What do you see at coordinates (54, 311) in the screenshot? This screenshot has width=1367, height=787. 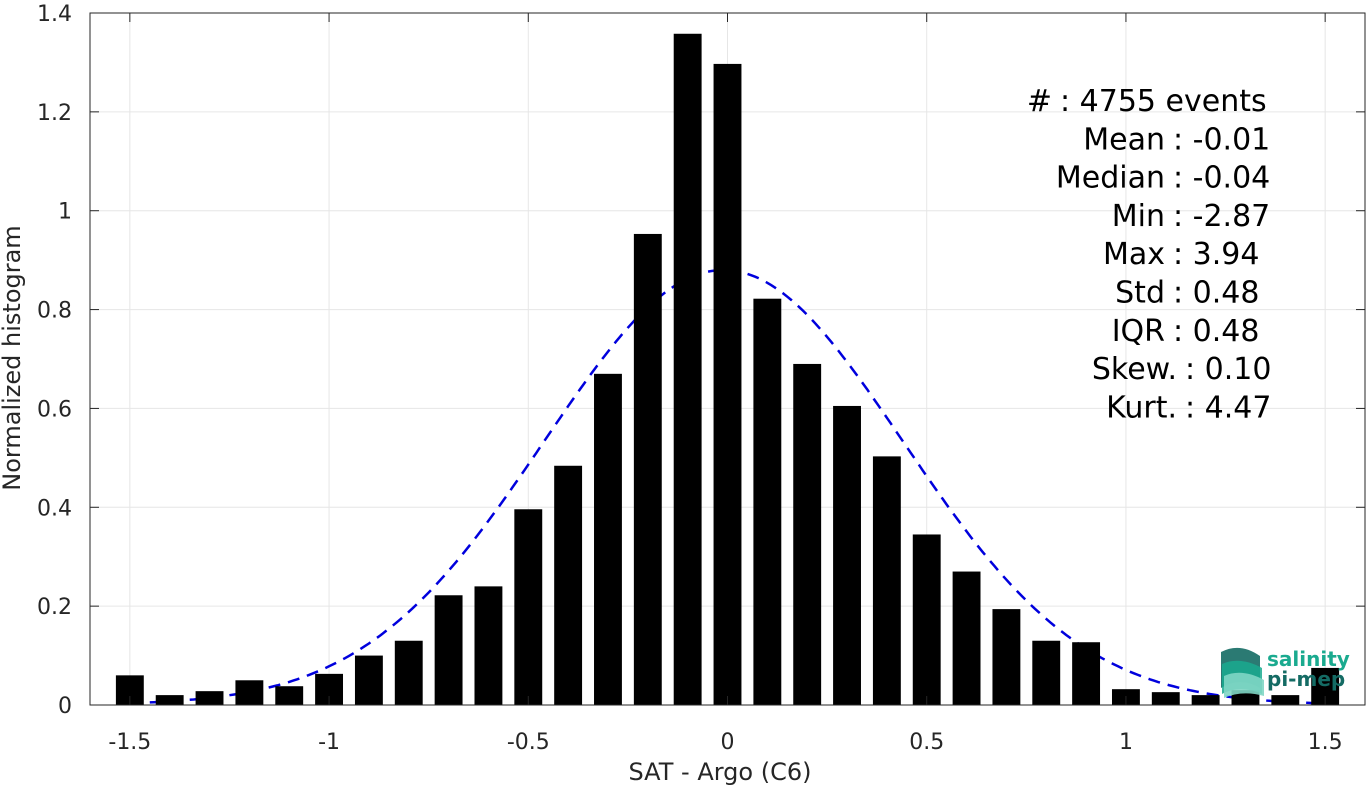 I see `y-tick-label-4: 0.8` at bounding box center [54, 311].